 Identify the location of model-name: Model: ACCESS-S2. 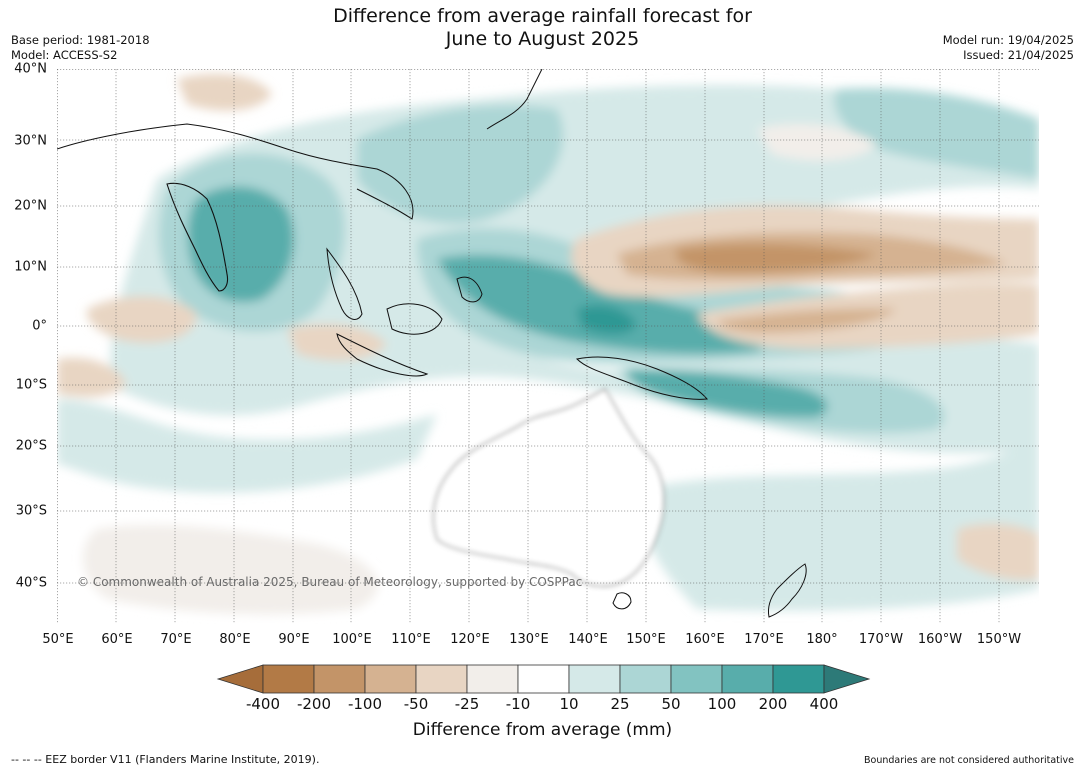
(64, 55).